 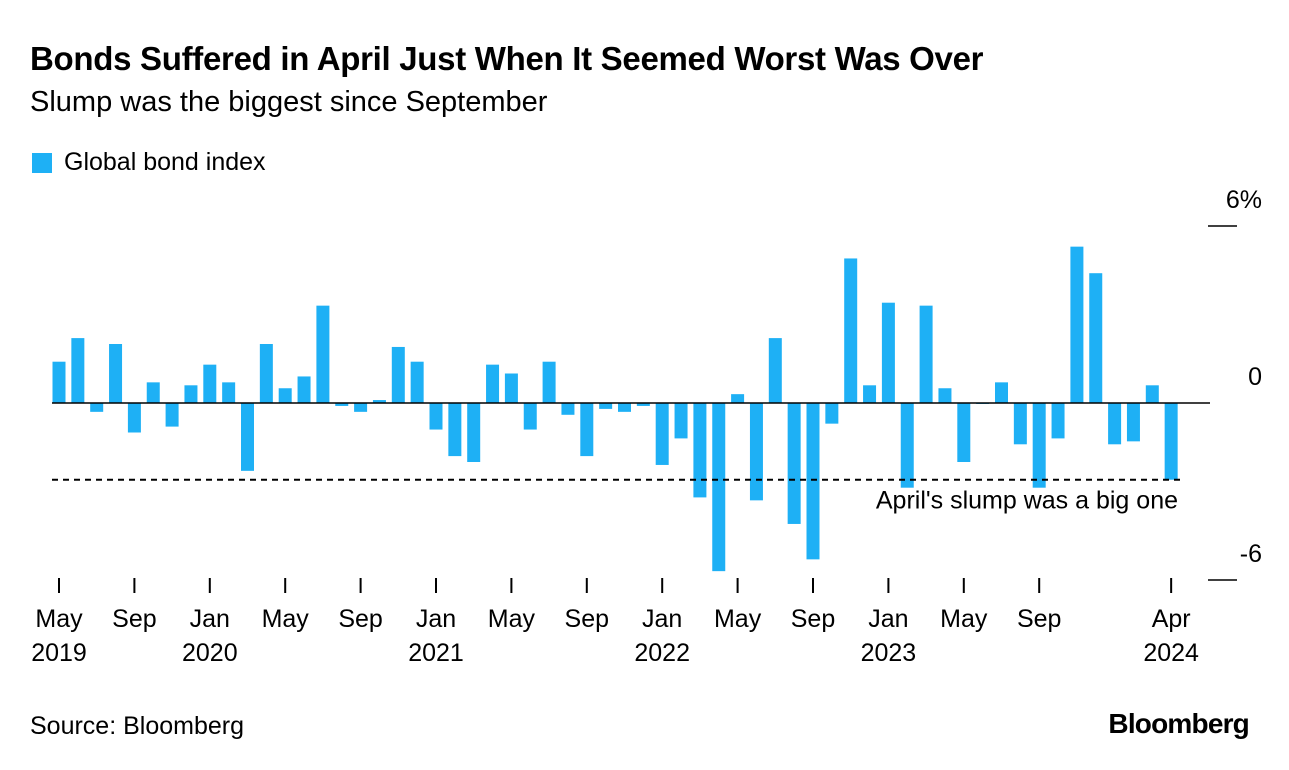 I want to click on y-axis: 6% 0 -6, so click(x=1235, y=383).